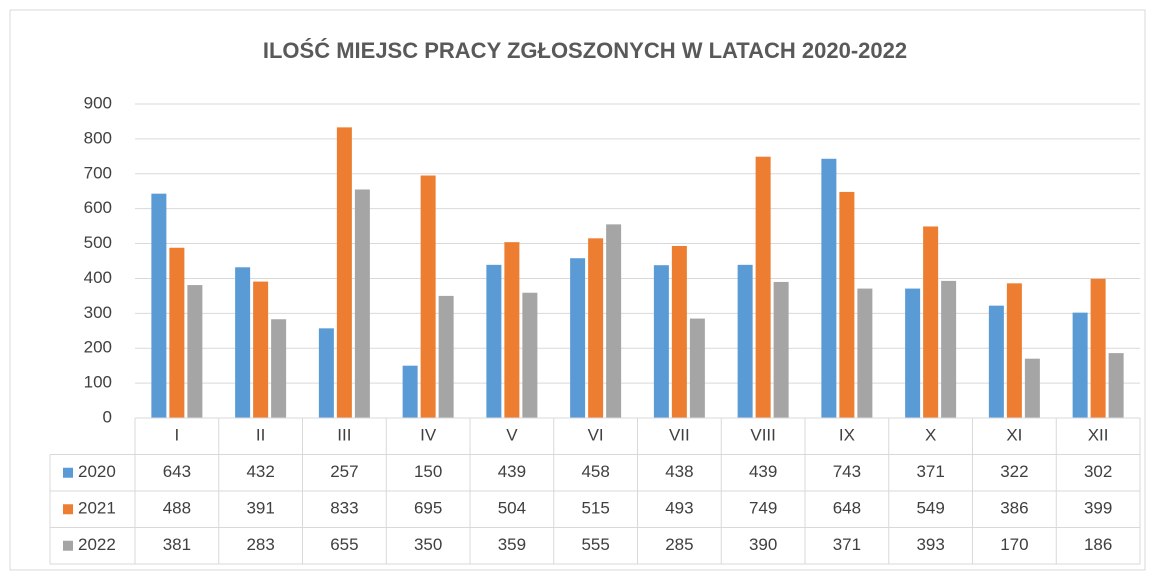 The width and height of the screenshot is (1156, 574). Describe the element at coordinates (679, 508) in the screenshot. I see `table-value: 493` at that location.